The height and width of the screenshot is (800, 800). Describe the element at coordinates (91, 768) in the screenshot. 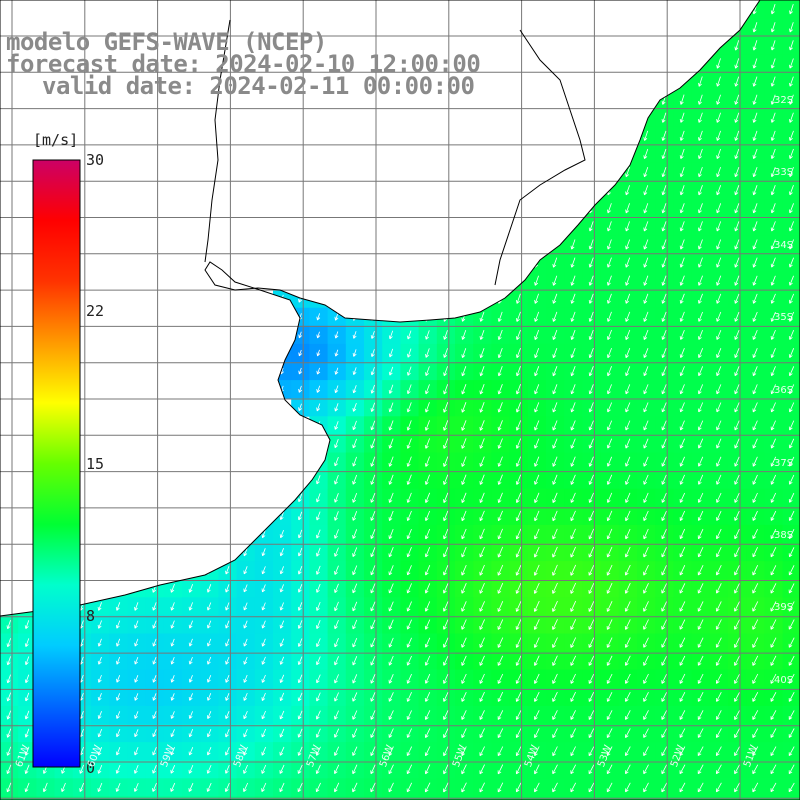

I see `colorbar-tick-0: 0` at that location.